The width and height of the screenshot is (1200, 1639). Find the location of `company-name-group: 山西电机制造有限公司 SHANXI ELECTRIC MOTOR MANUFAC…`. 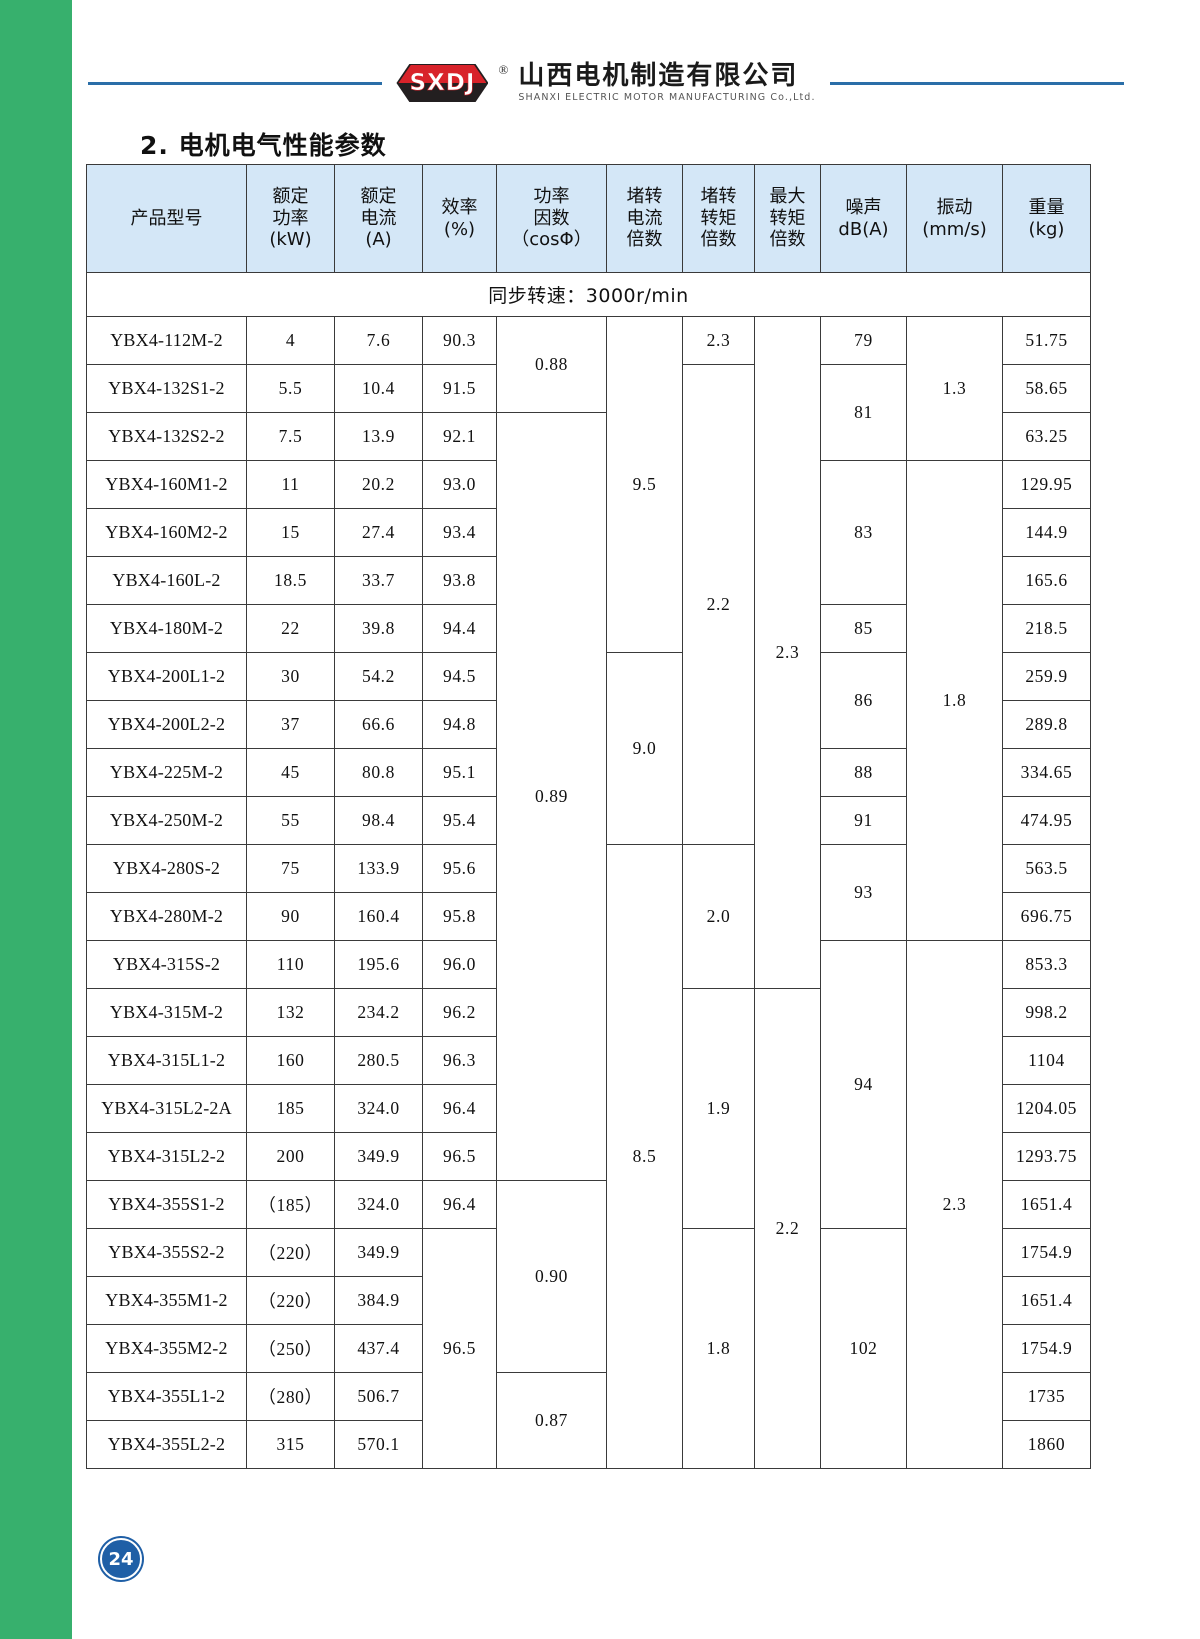

company-name-group: 山西电机制造有限公司 SHANXI ELECTRIC MOTOR MANUFAC… is located at coordinates (667, 83).